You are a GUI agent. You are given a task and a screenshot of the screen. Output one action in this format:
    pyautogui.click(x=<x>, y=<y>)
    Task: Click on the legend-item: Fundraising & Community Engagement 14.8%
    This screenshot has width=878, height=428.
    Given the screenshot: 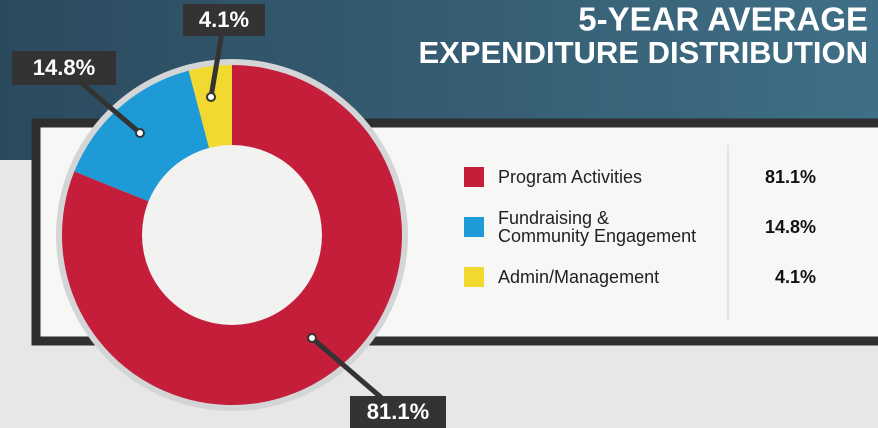 What is the action you would take?
    pyautogui.click(x=638, y=227)
    